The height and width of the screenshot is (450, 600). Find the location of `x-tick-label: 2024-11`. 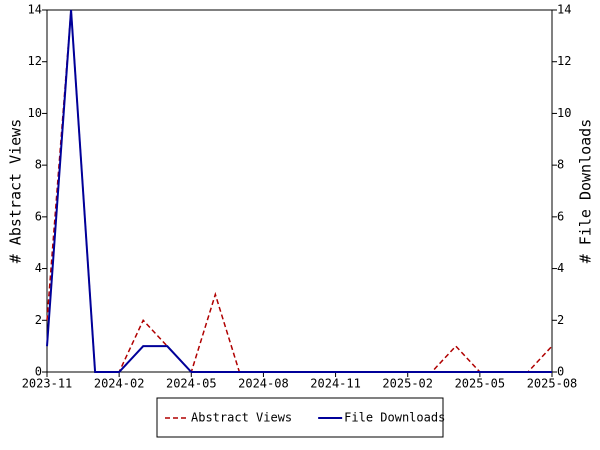

x-tick-label: 2024-11 is located at coordinates (335, 384).